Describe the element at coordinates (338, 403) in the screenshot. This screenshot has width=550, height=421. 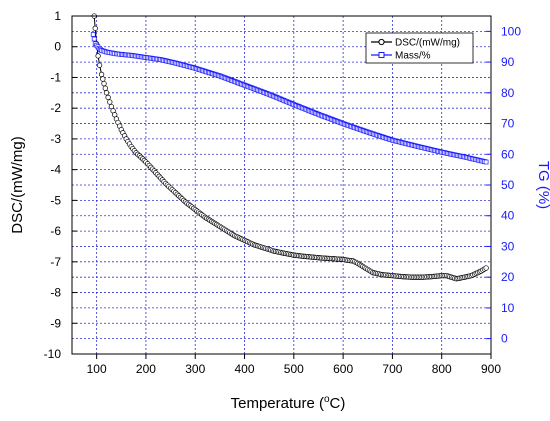
I see `x-axis-title-unit: C)` at that location.